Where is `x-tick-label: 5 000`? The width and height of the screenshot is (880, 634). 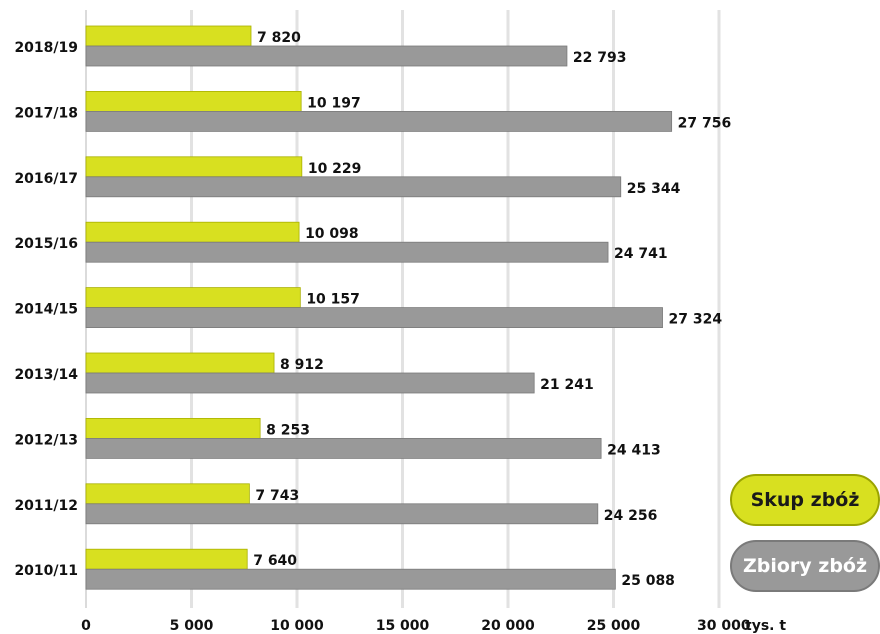 x-tick-label: 5 000 is located at coordinates (192, 626).